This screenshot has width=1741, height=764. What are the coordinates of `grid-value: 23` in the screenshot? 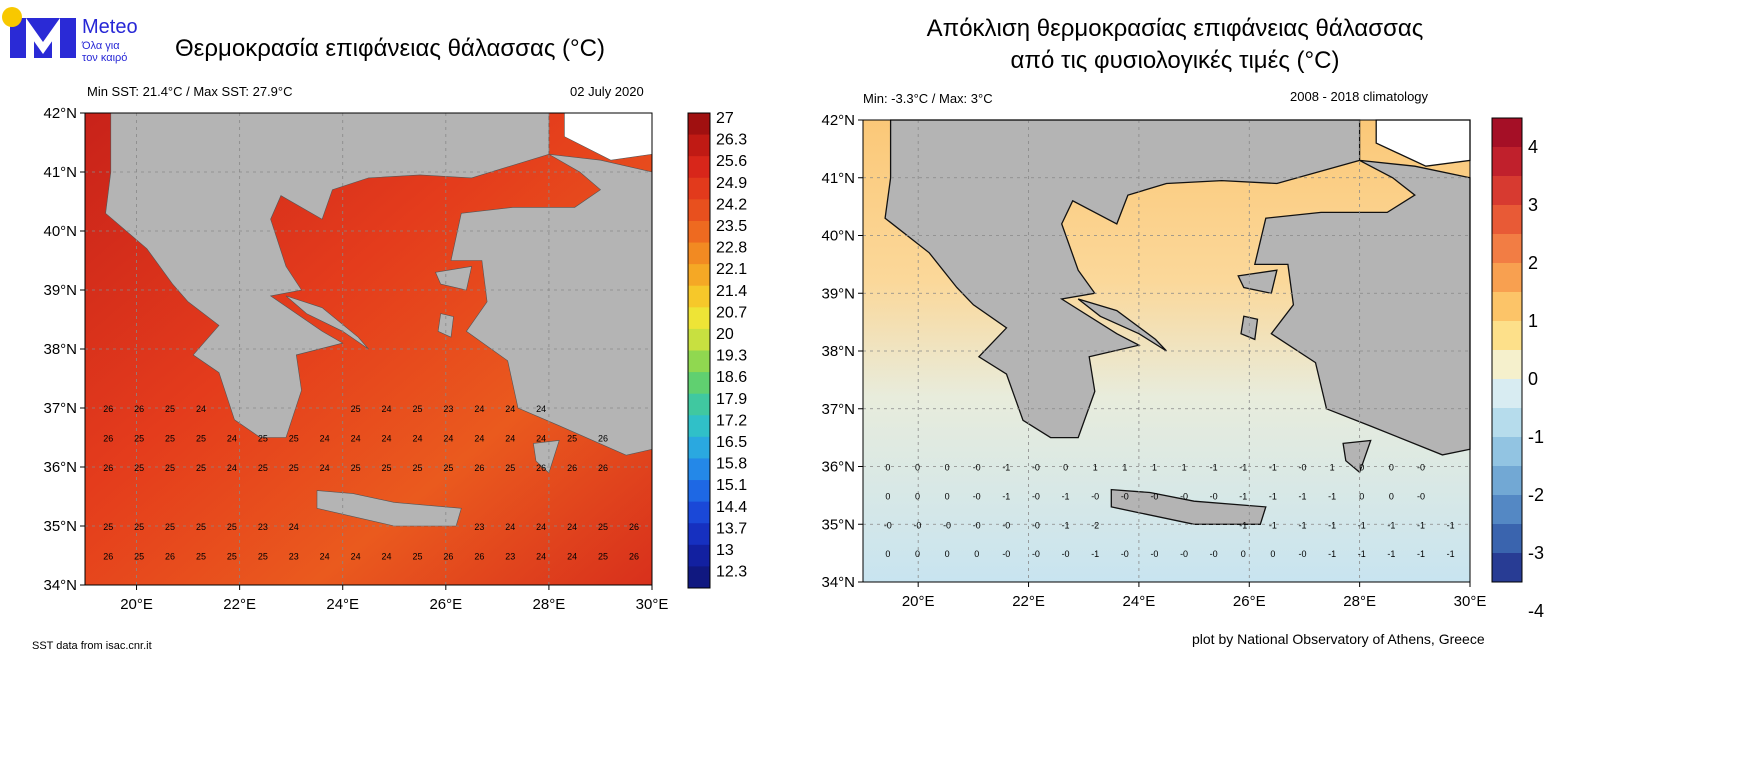 It's located at (448, 409).